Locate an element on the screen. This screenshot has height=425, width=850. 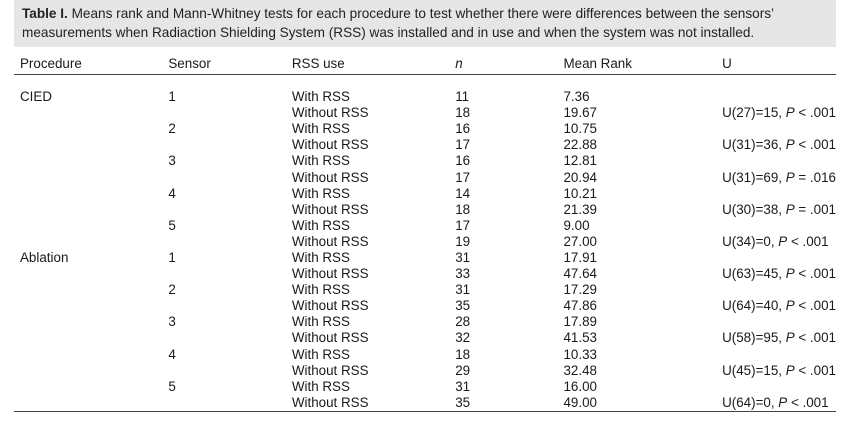
cell-mean-rank: 17.89 is located at coordinates (580, 322).